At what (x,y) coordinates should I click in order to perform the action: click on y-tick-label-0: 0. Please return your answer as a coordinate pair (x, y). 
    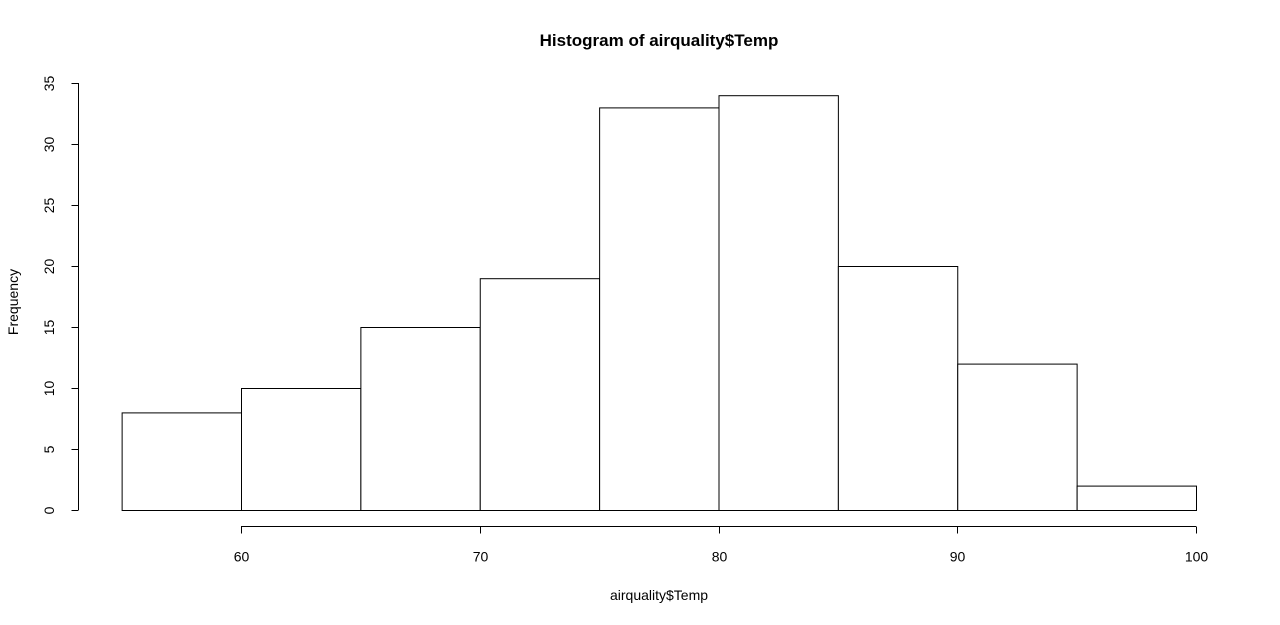
    Looking at the image, I should click on (49, 510).